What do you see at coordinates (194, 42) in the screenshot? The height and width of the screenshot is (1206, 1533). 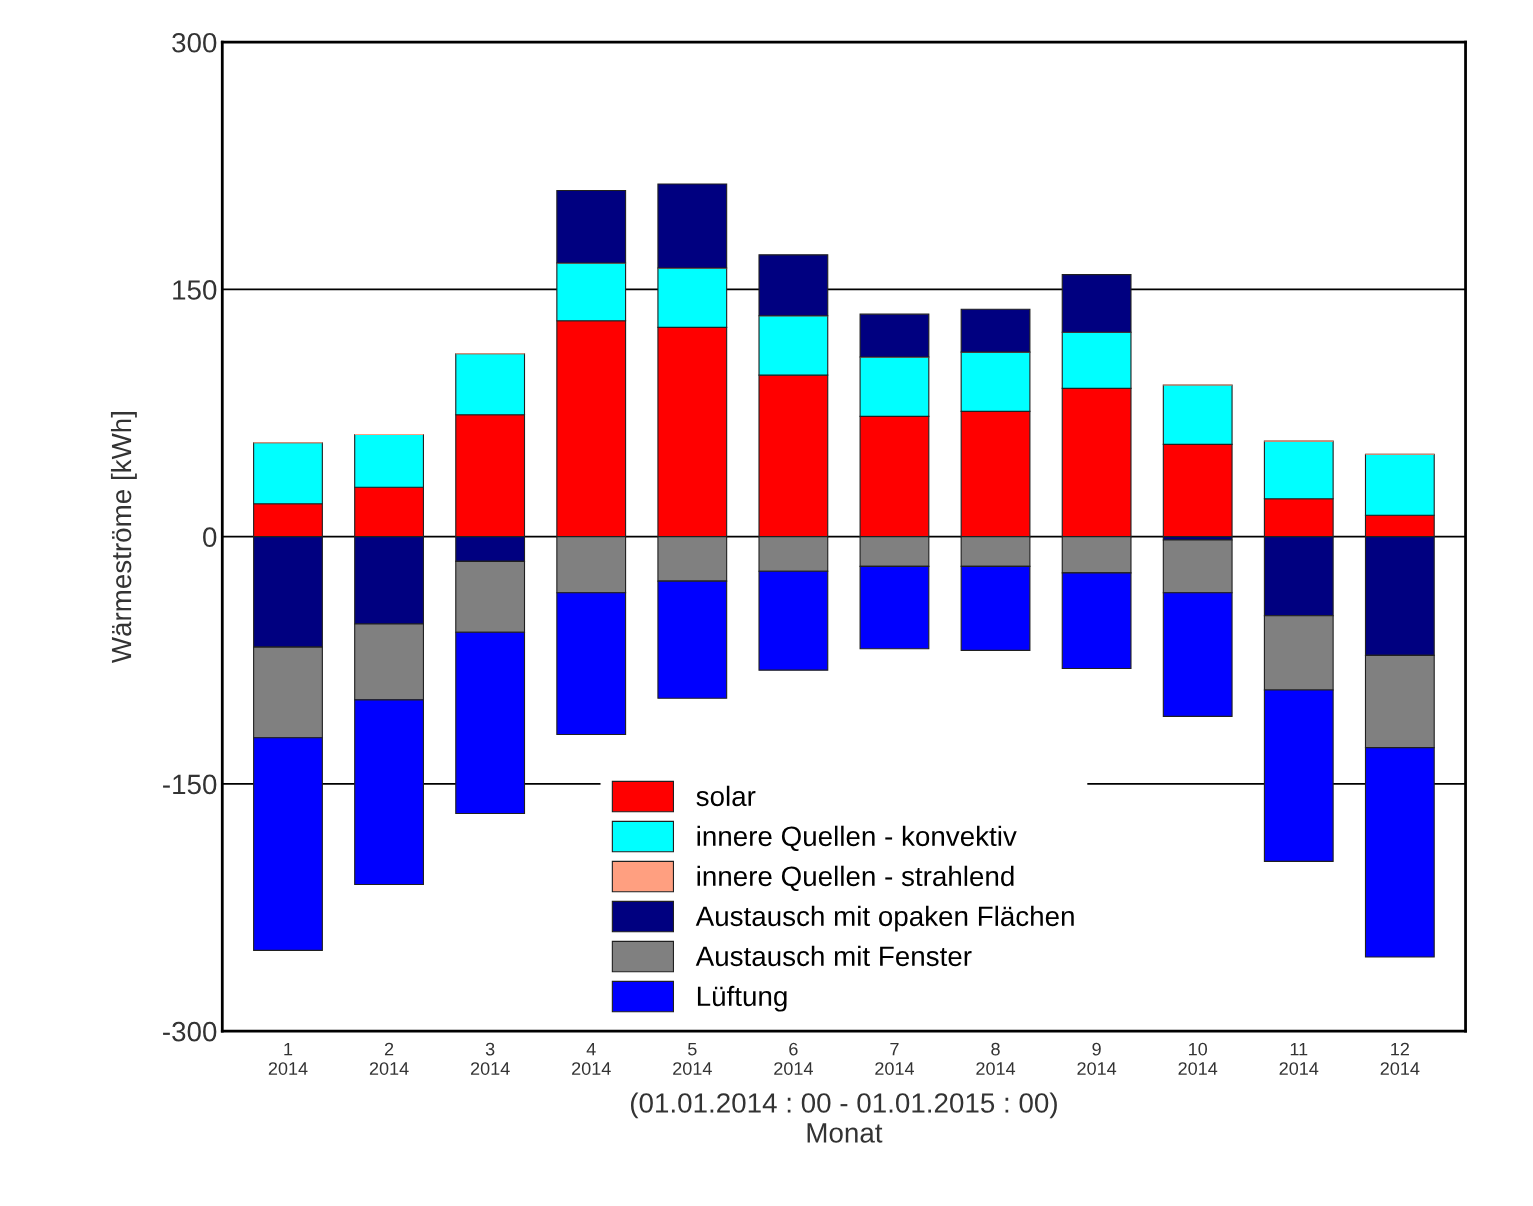 I see `y-tick-label: 300` at bounding box center [194, 42].